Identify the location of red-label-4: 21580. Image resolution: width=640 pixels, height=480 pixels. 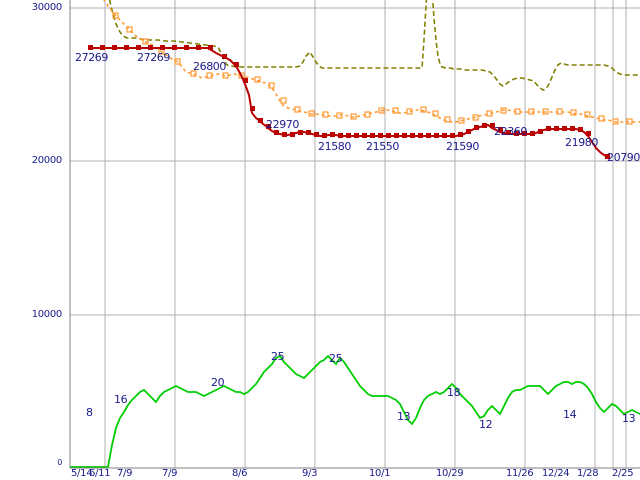
(334, 146).